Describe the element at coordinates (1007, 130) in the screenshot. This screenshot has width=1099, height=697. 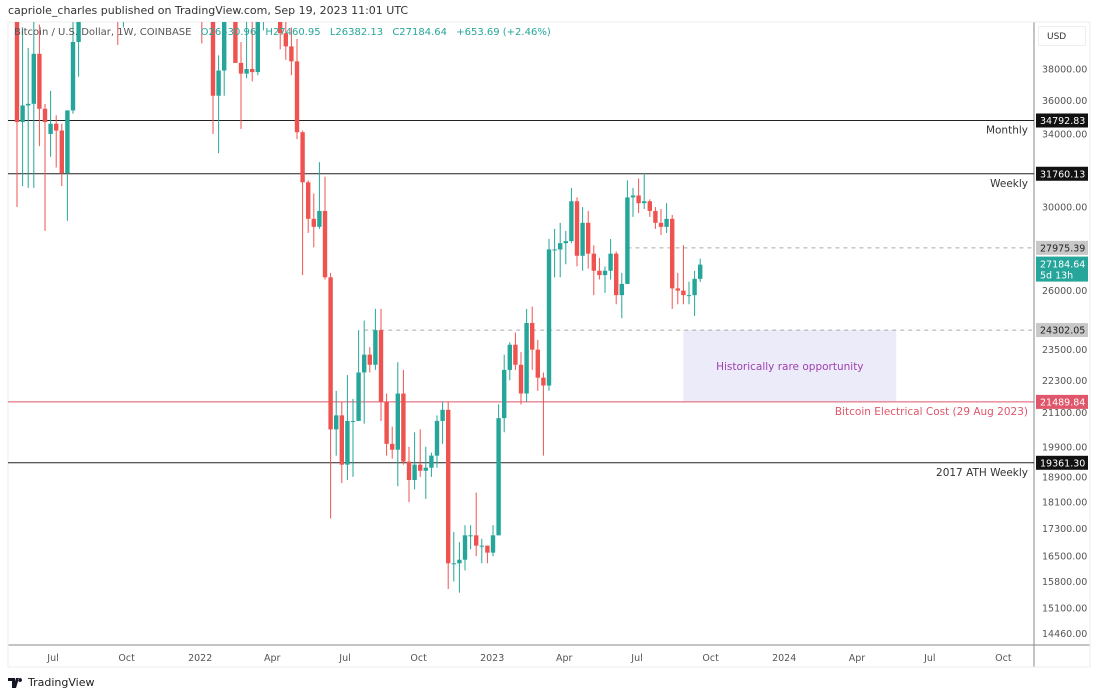
I see `level-label: Monthly` at that location.